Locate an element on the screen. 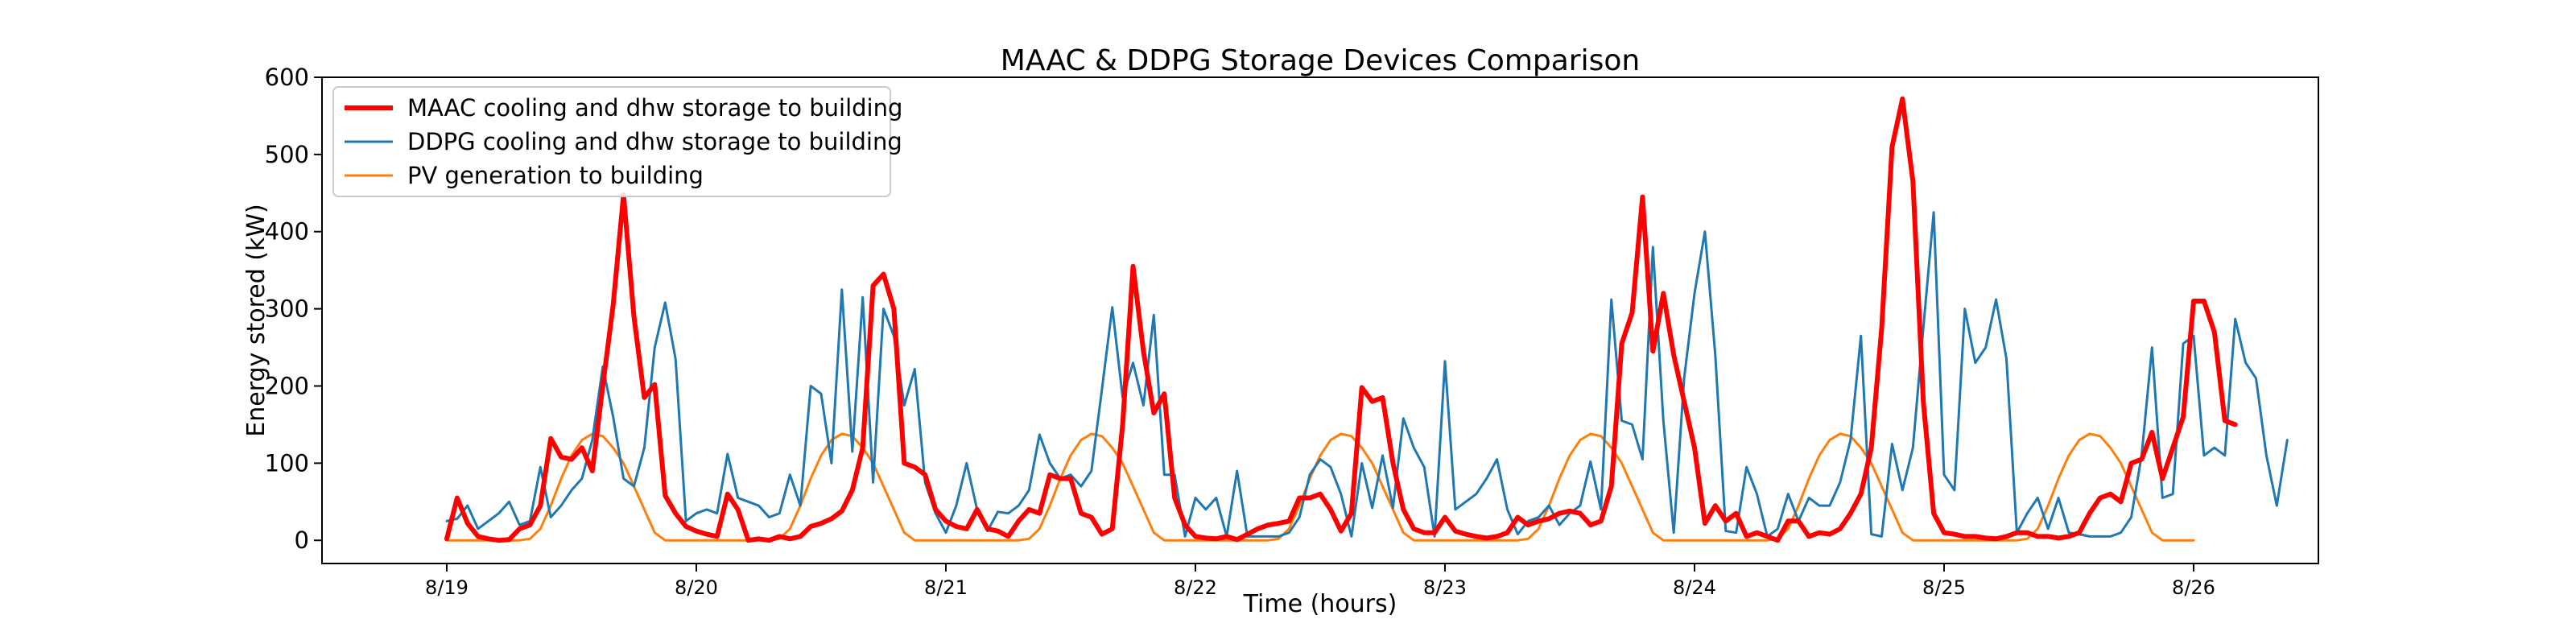 The image size is (2576, 644). y-tick-label: 0 is located at coordinates (302, 540).